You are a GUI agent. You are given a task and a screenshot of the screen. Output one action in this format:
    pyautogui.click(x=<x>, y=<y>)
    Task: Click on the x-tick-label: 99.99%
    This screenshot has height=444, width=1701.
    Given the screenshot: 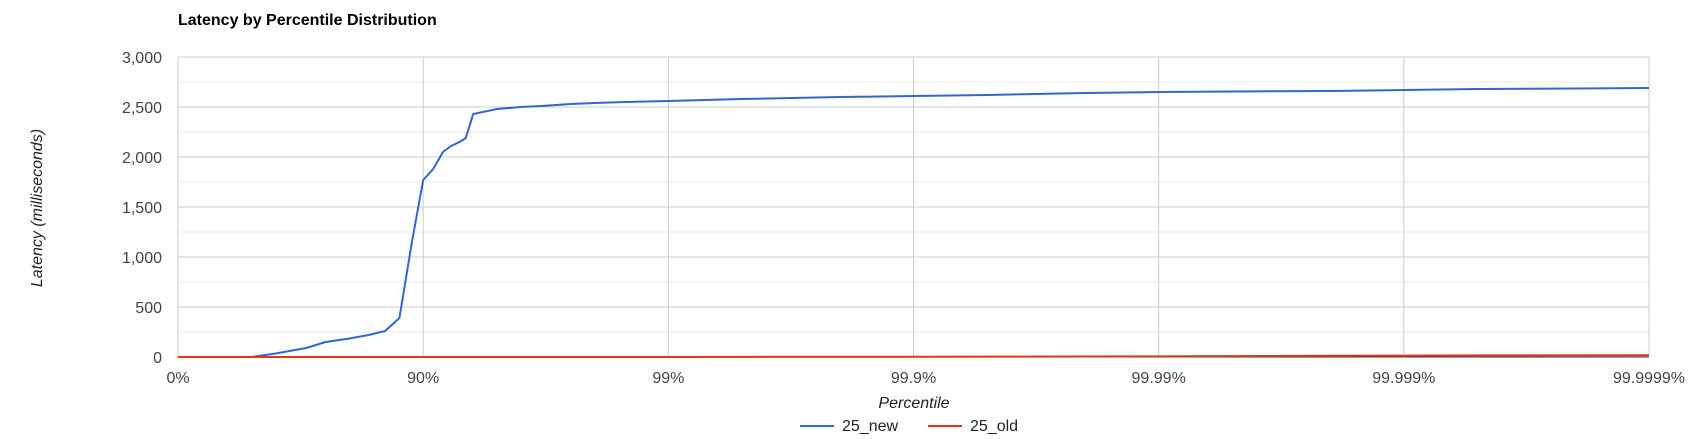 What is the action you would take?
    pyautogui.click(x=1159, y=378)
    